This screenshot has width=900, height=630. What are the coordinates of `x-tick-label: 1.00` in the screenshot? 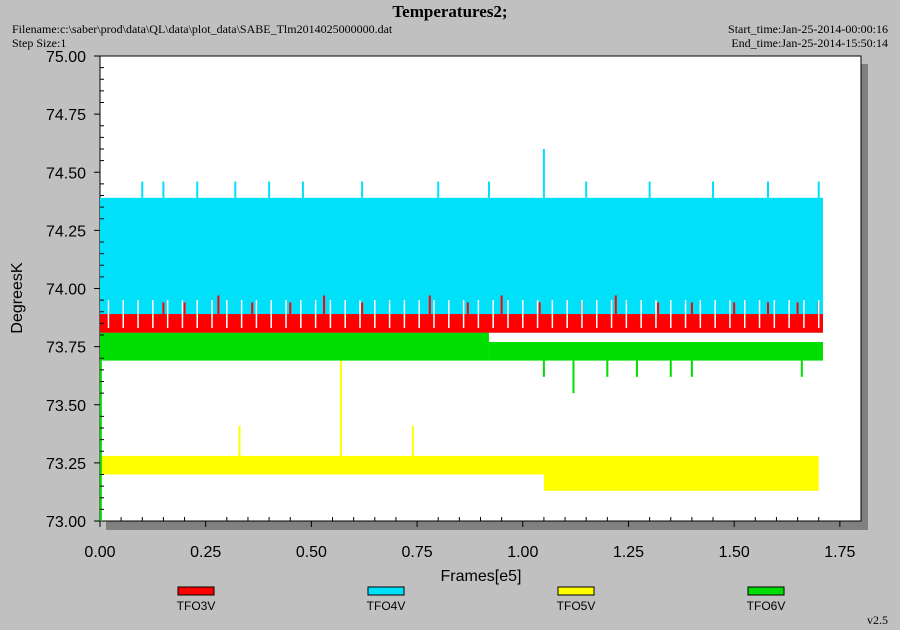 It's located at (522, 552).